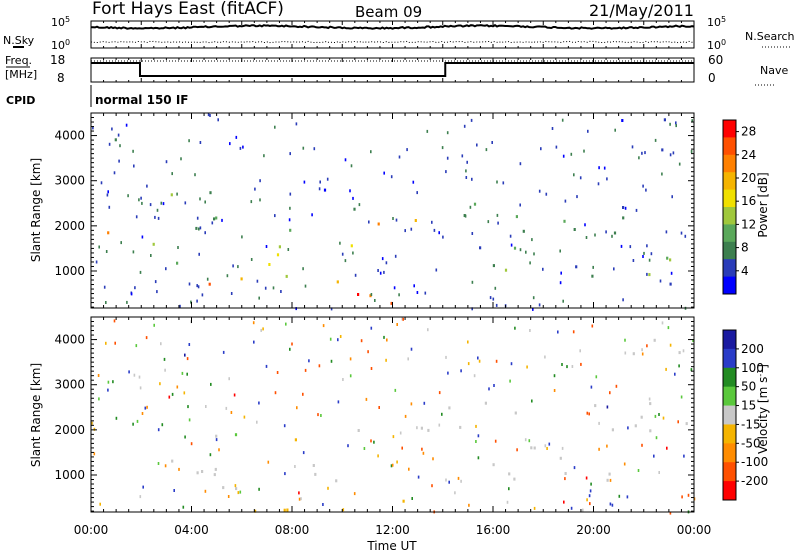 This screenshot has width=800, height=554. What do you see at coordinates (20, 100) in the screenshot?
I see `cpid-label: CPID` at bounding box center [20, 100].